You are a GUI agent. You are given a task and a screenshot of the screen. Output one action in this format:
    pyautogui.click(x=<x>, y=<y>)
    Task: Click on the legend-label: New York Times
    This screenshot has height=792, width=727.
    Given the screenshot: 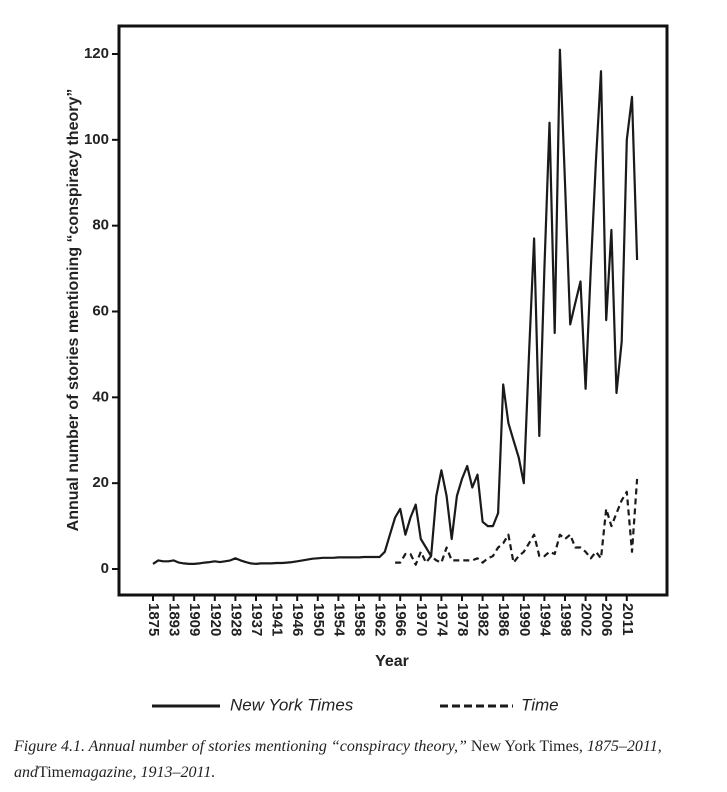 What is the action you would take?
    pyautogui.click(x=292, y=704)
    